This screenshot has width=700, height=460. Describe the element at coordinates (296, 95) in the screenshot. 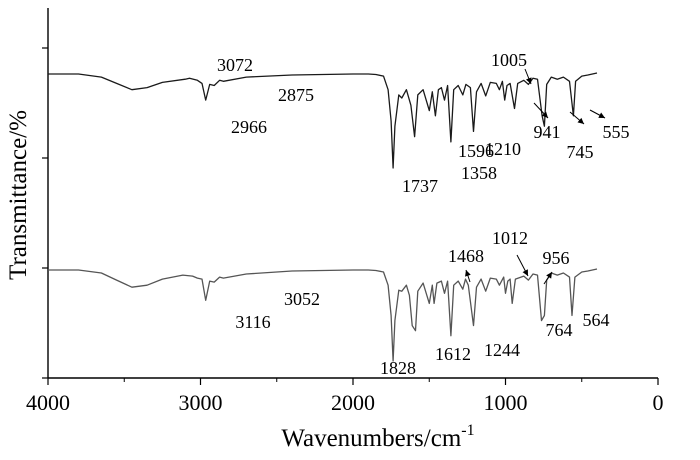

I see `annotation-2875: 2875` at that location.